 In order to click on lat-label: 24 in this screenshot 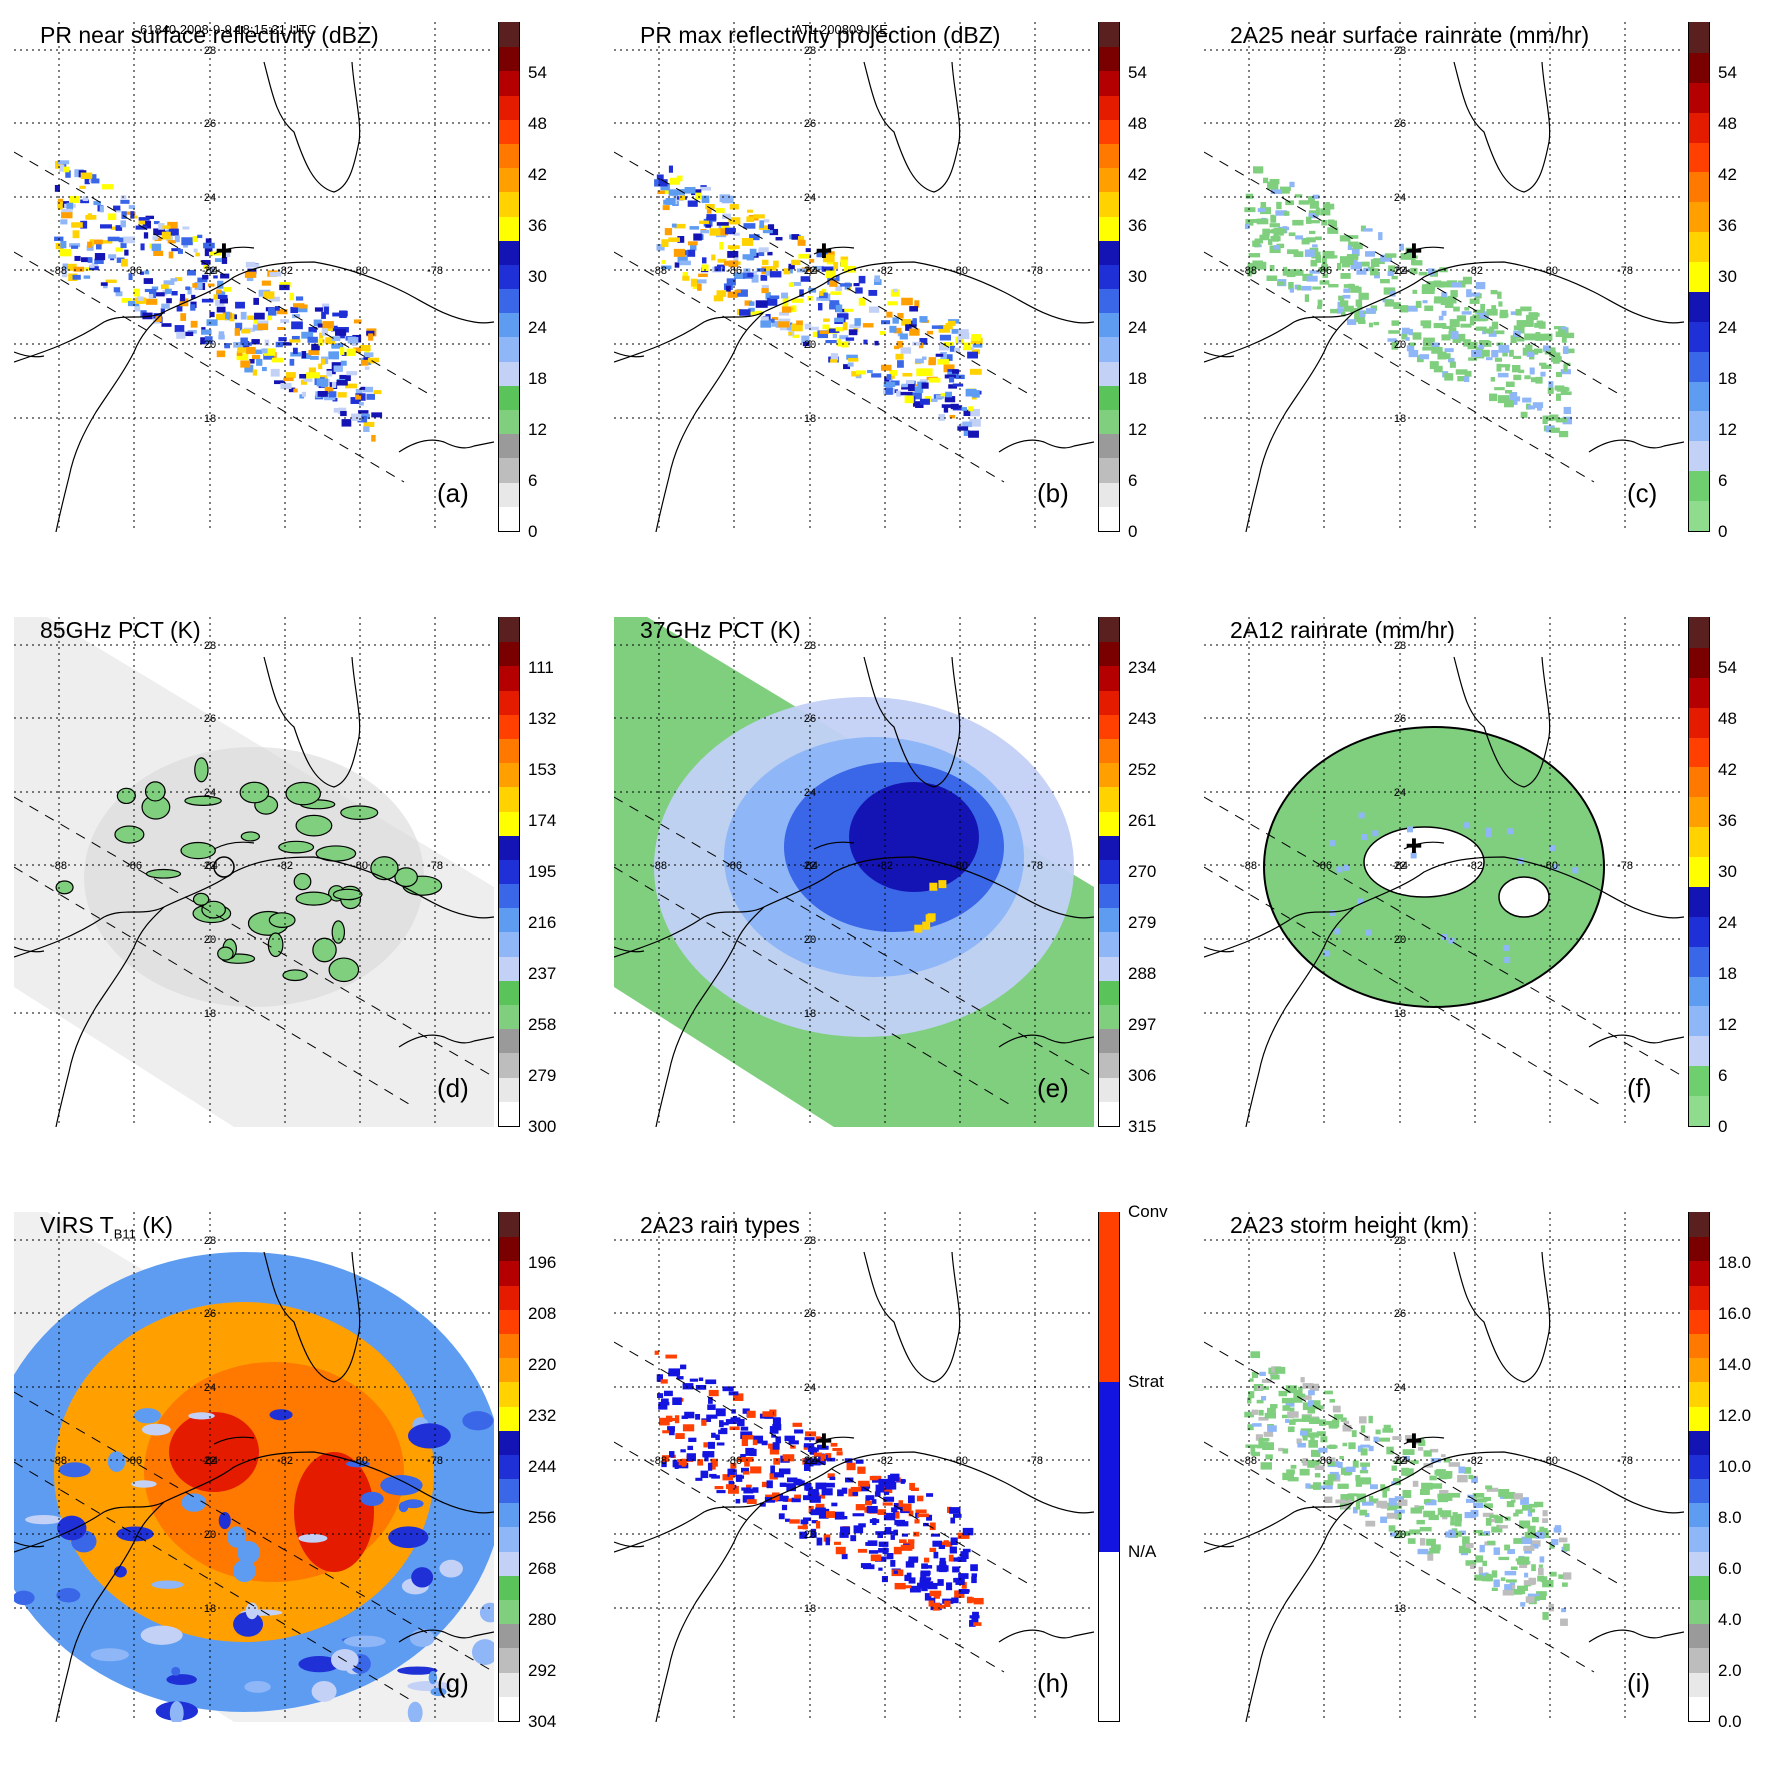, I will do `click(810, 198)`.